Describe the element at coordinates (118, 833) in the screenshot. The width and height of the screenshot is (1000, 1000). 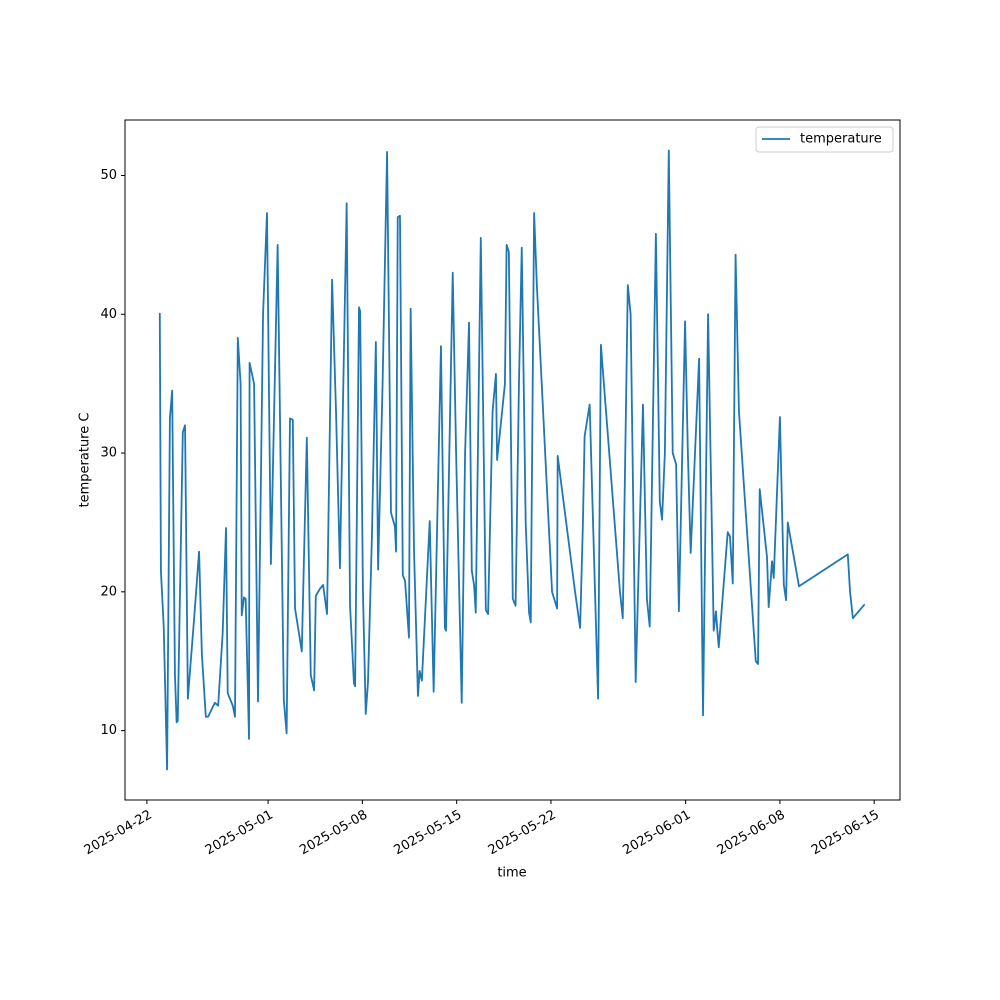
I see `x-tick-label: 2025-04-22` at that location.